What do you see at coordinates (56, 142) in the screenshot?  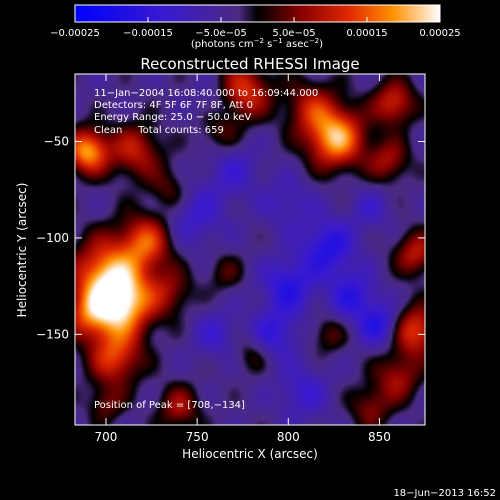 I see `y-tick-label: −50` at bounding box center [56, 142].